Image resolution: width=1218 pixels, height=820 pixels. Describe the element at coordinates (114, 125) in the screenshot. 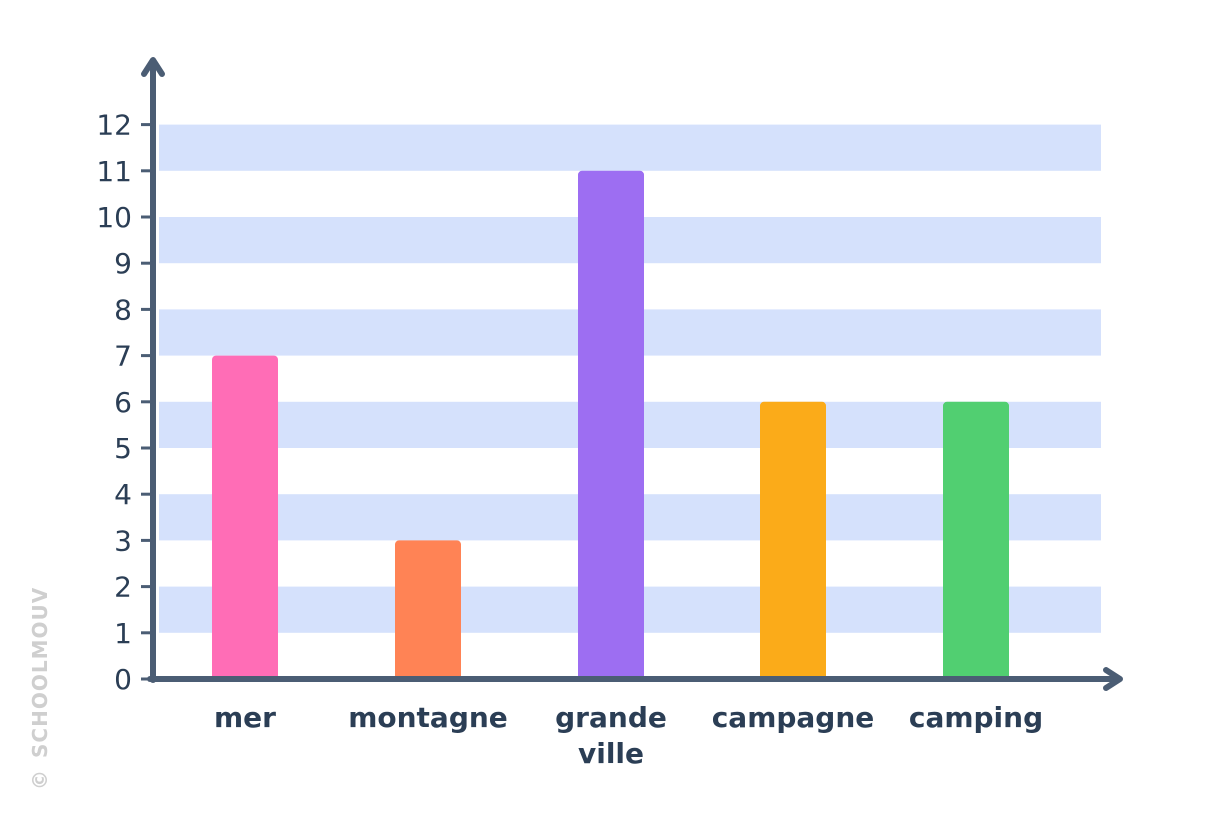

I see `y-tick-label: 12` at that location.